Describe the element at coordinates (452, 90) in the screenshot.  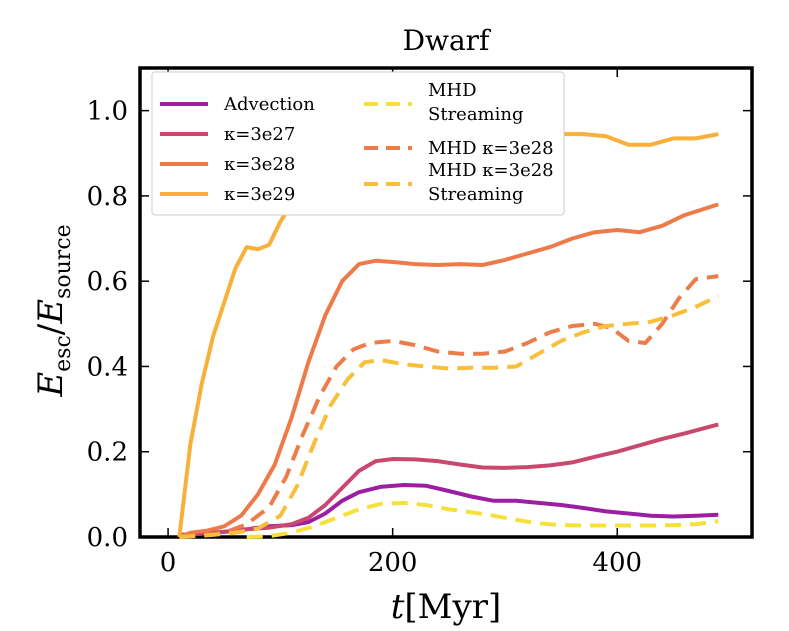
I see `legend-label: MHD` at that location.